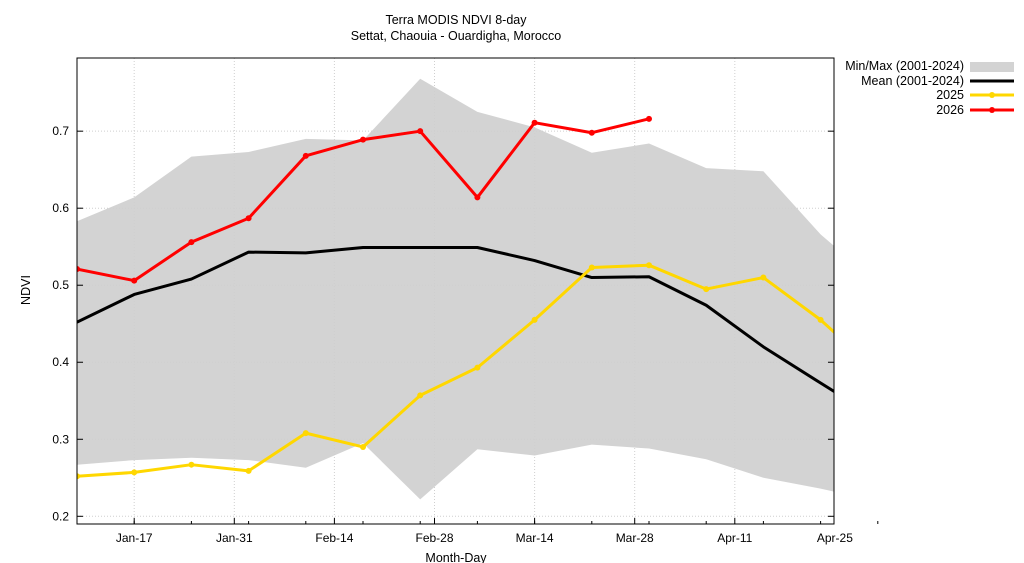 Image resolution: width=1024 pixels, height=563 pixels. I want to click on legend-swatch-minmax, so click(992, 67).